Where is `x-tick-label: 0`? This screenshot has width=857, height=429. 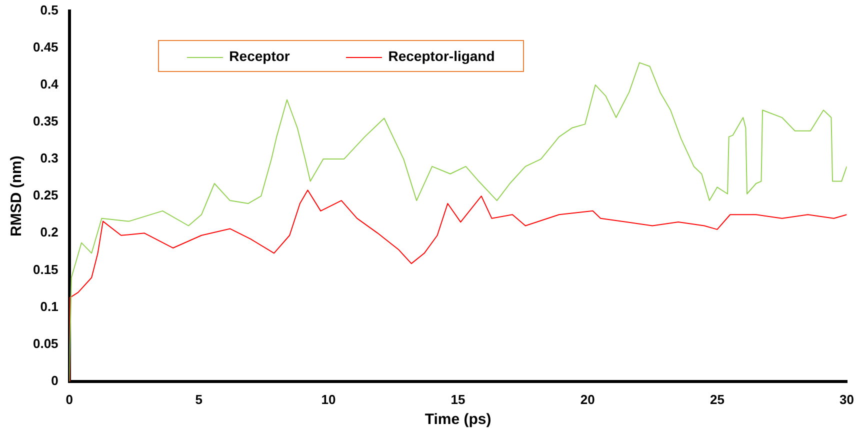 x-tick-label: 0 is located at coordinates (69, 399).